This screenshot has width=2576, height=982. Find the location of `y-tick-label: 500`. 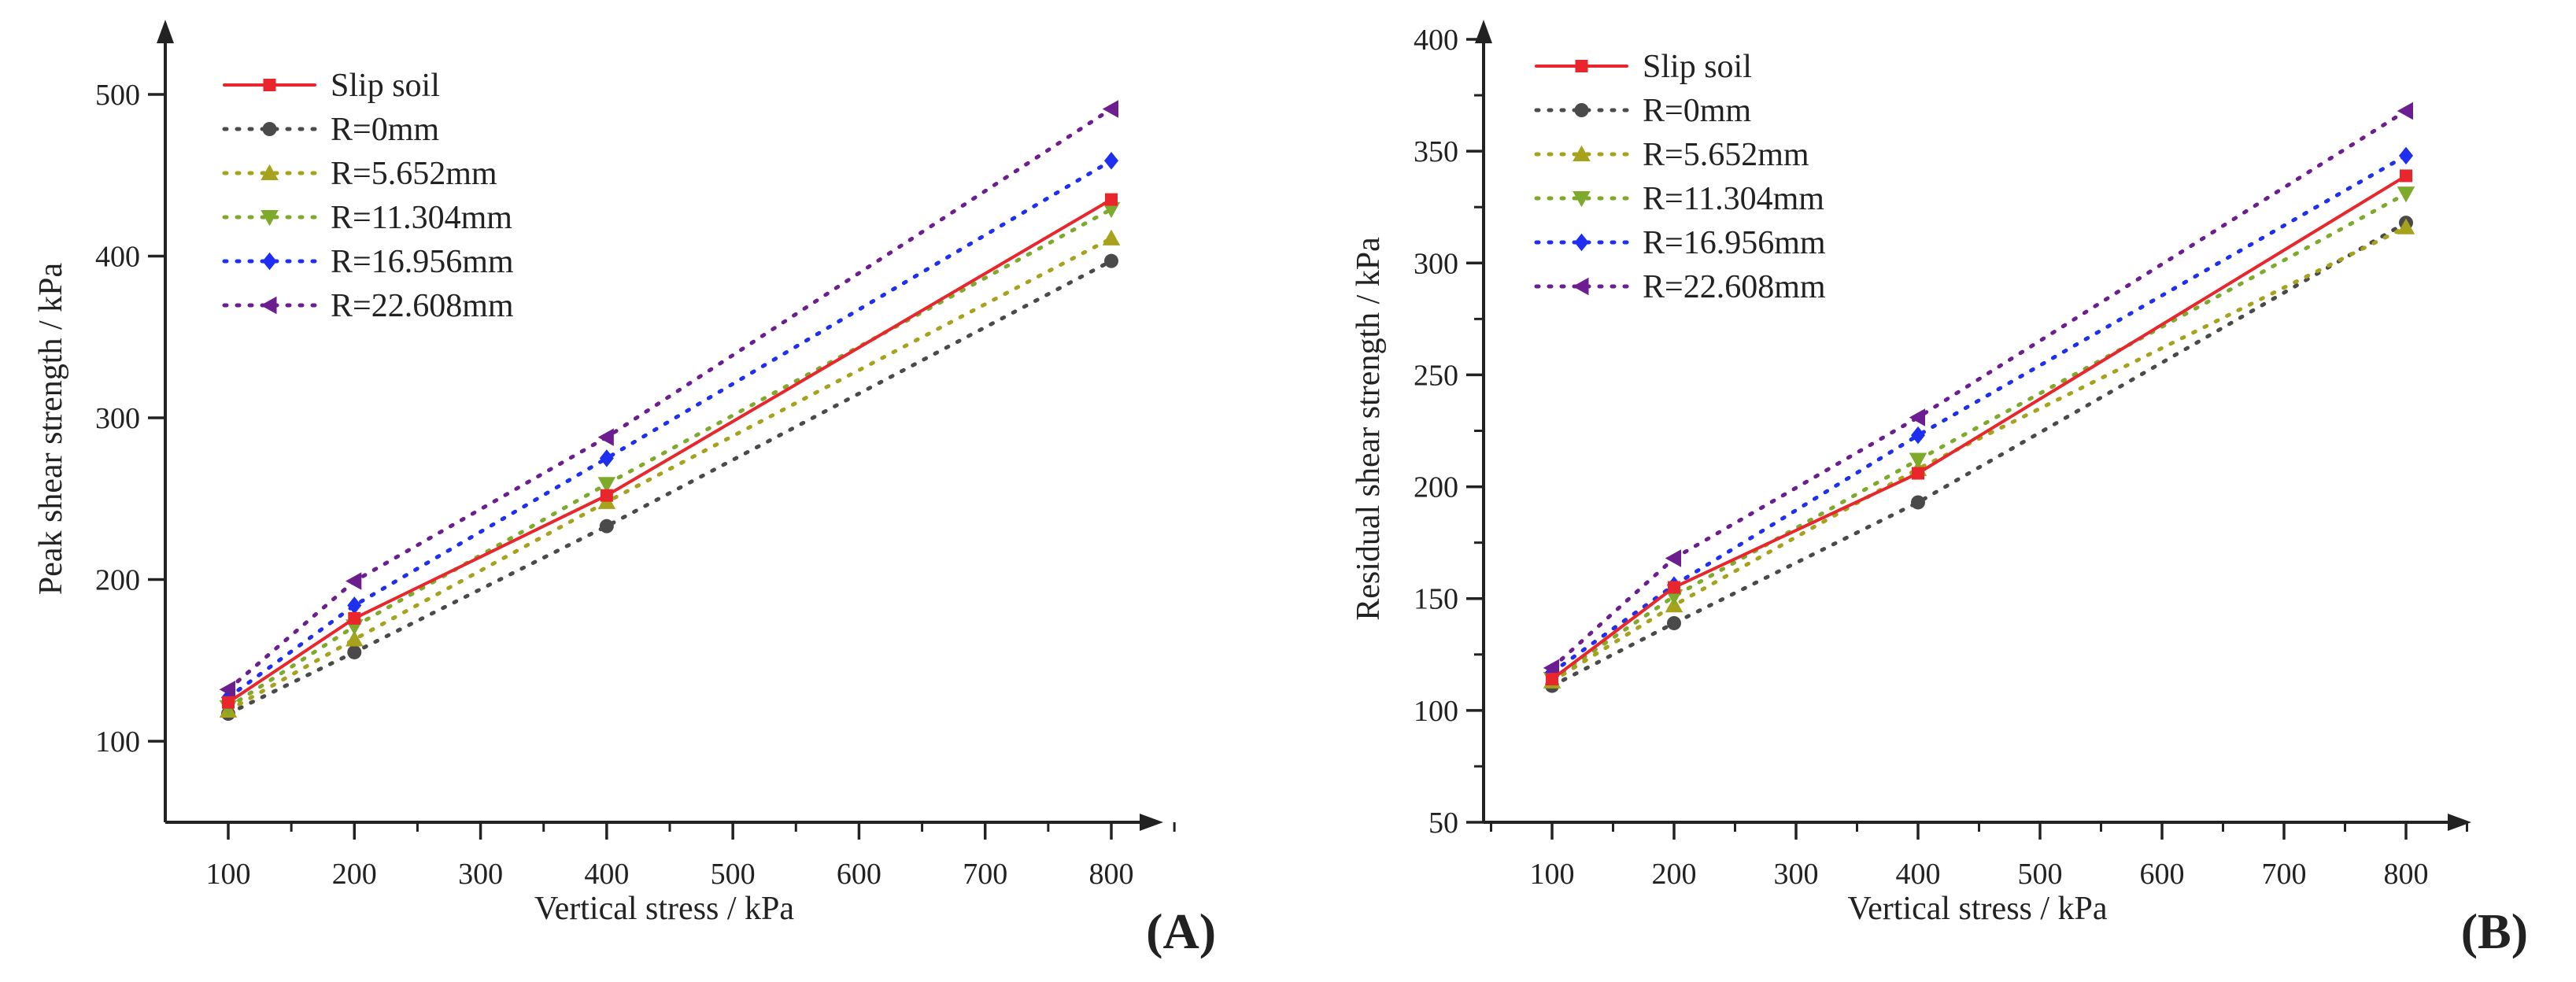

y-tick-label: 500 is located at coordinates (117, 95).